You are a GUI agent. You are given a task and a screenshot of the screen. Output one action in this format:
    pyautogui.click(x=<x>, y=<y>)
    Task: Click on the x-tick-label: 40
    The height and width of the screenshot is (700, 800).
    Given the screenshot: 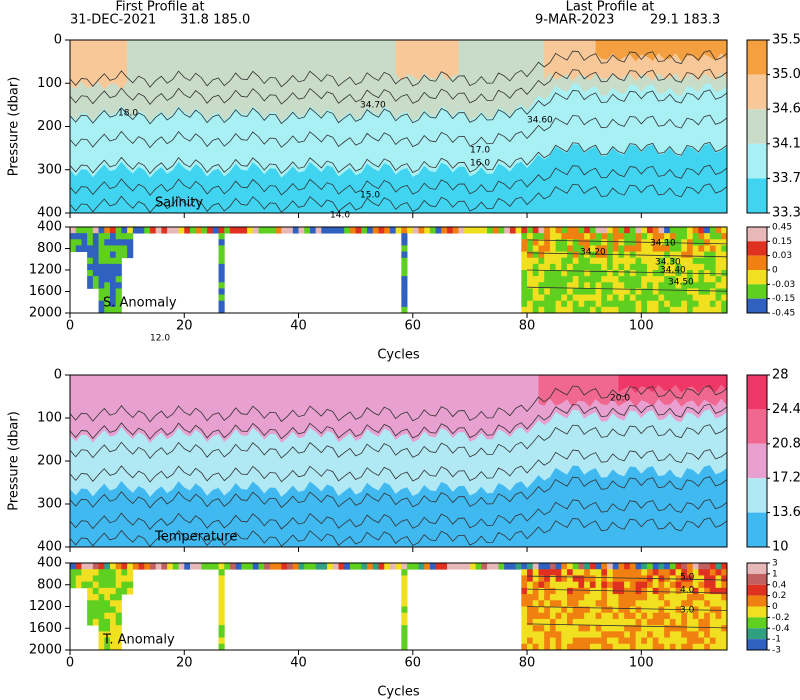 What is the action you would take?
    pyautogui.click(x=298, y=663)
    